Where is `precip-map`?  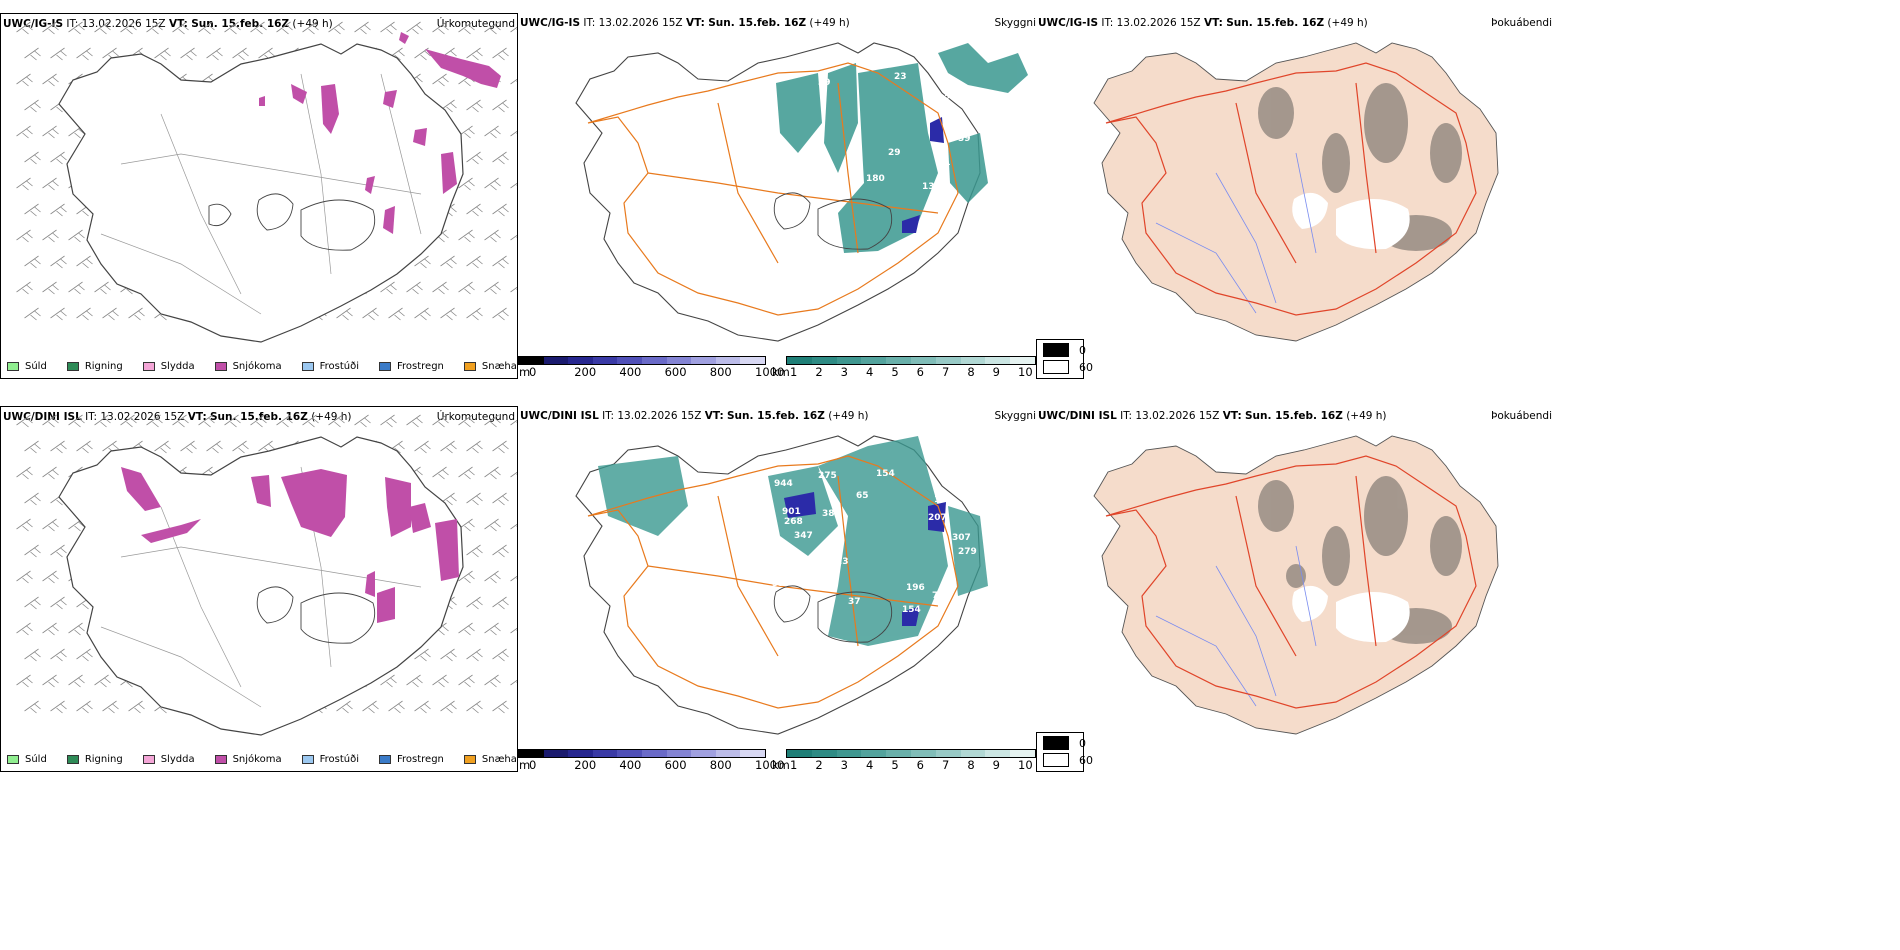
precip-map is located at coordinates (266, 575).